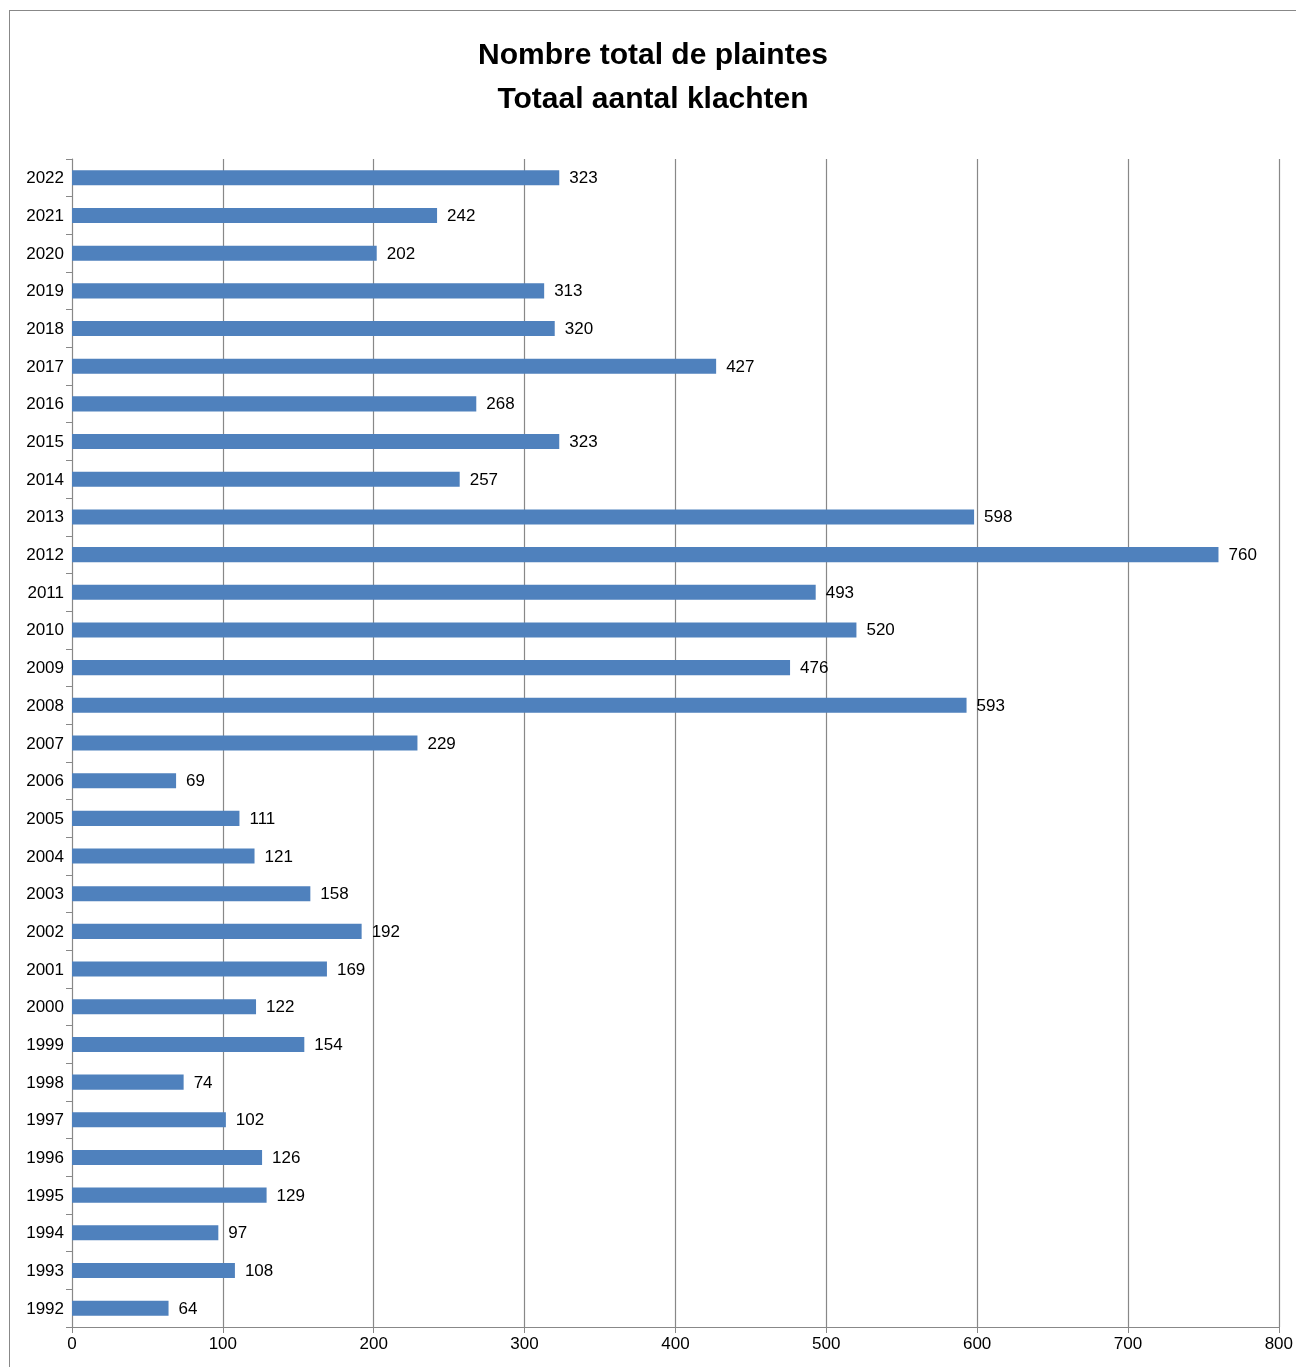 Image resolution: width=1296 pixels, height=1367 pixels. I want to click on x-tick-label: 700, so click(1128, 1343).